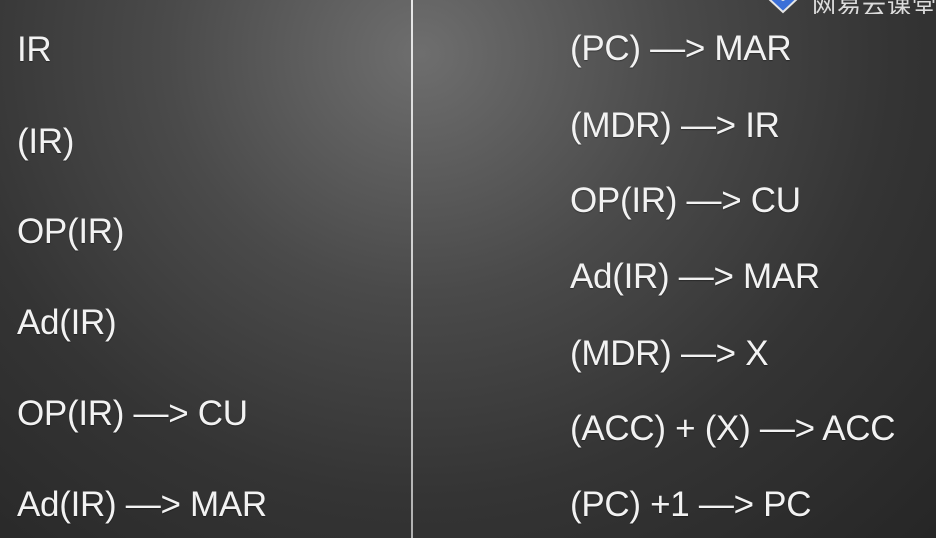 This screenshot has height=538, width=936. I want to click on right-line-3: OP(IR) —> CU, so click(685, 200).